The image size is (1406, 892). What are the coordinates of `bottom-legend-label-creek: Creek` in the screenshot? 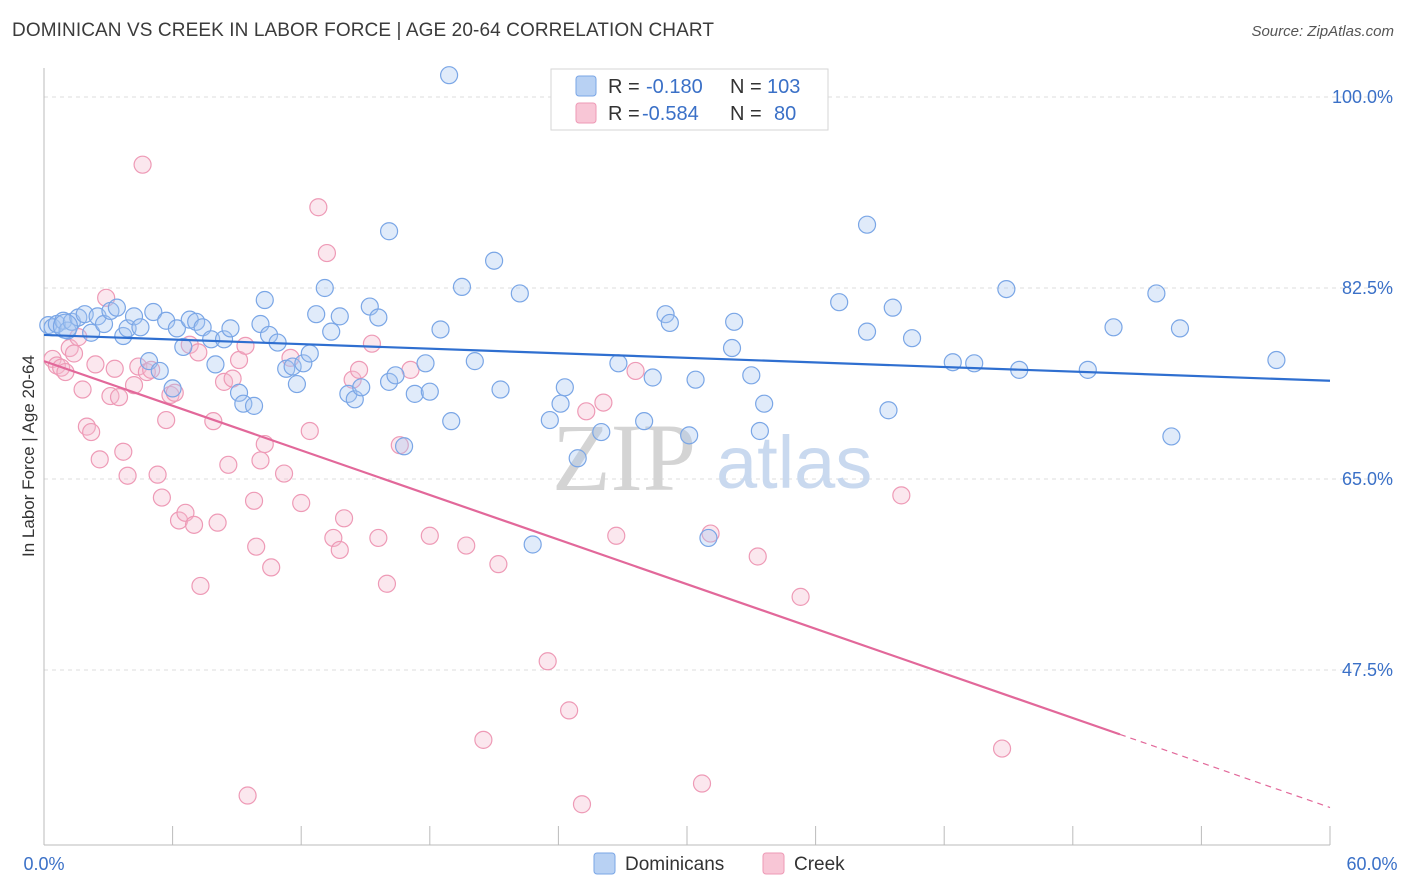 It's located at (819, 864).